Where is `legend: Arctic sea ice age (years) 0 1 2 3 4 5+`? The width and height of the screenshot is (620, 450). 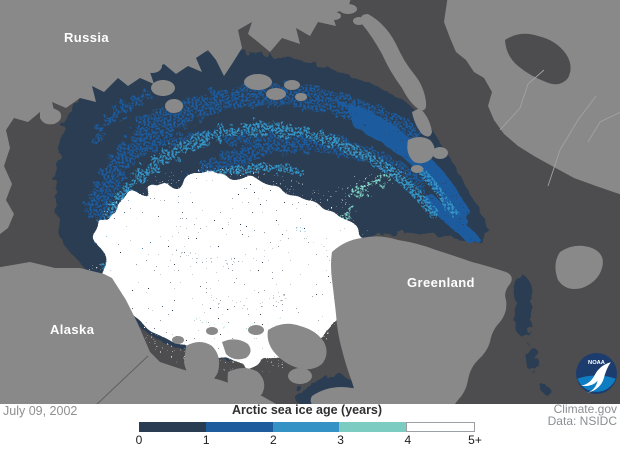 legend: Arctic sea ice age (years) 0 1 2 3 4 5+ is located at coordinates (308, 426).